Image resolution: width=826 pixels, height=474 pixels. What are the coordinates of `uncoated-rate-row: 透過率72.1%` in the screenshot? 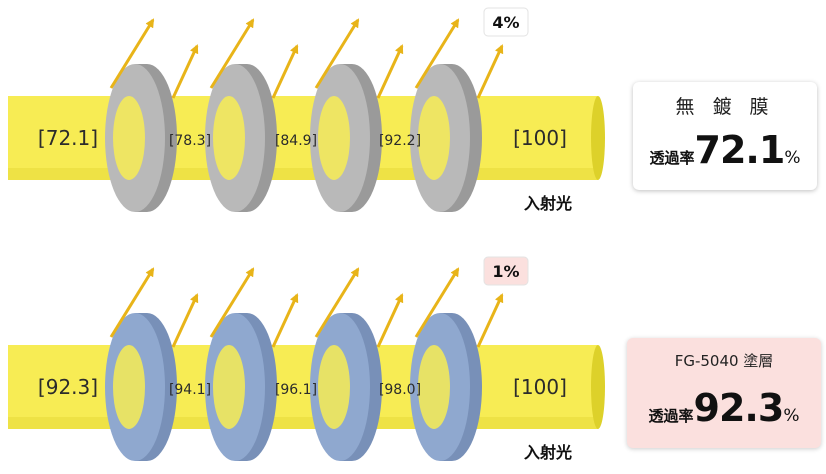 It's located at (725, 150).